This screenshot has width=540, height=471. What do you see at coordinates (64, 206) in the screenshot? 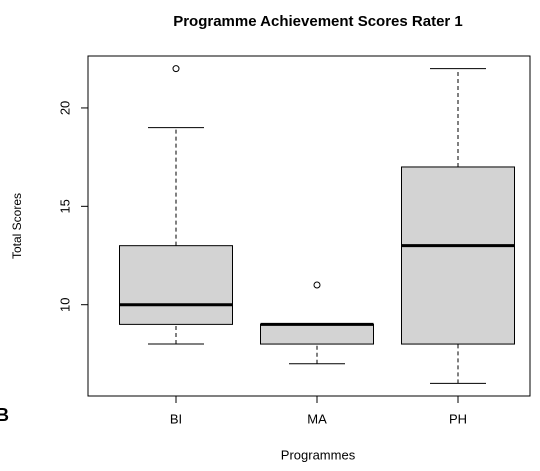
I see `y-tick-label: 15` at bounding box center [64, 206].